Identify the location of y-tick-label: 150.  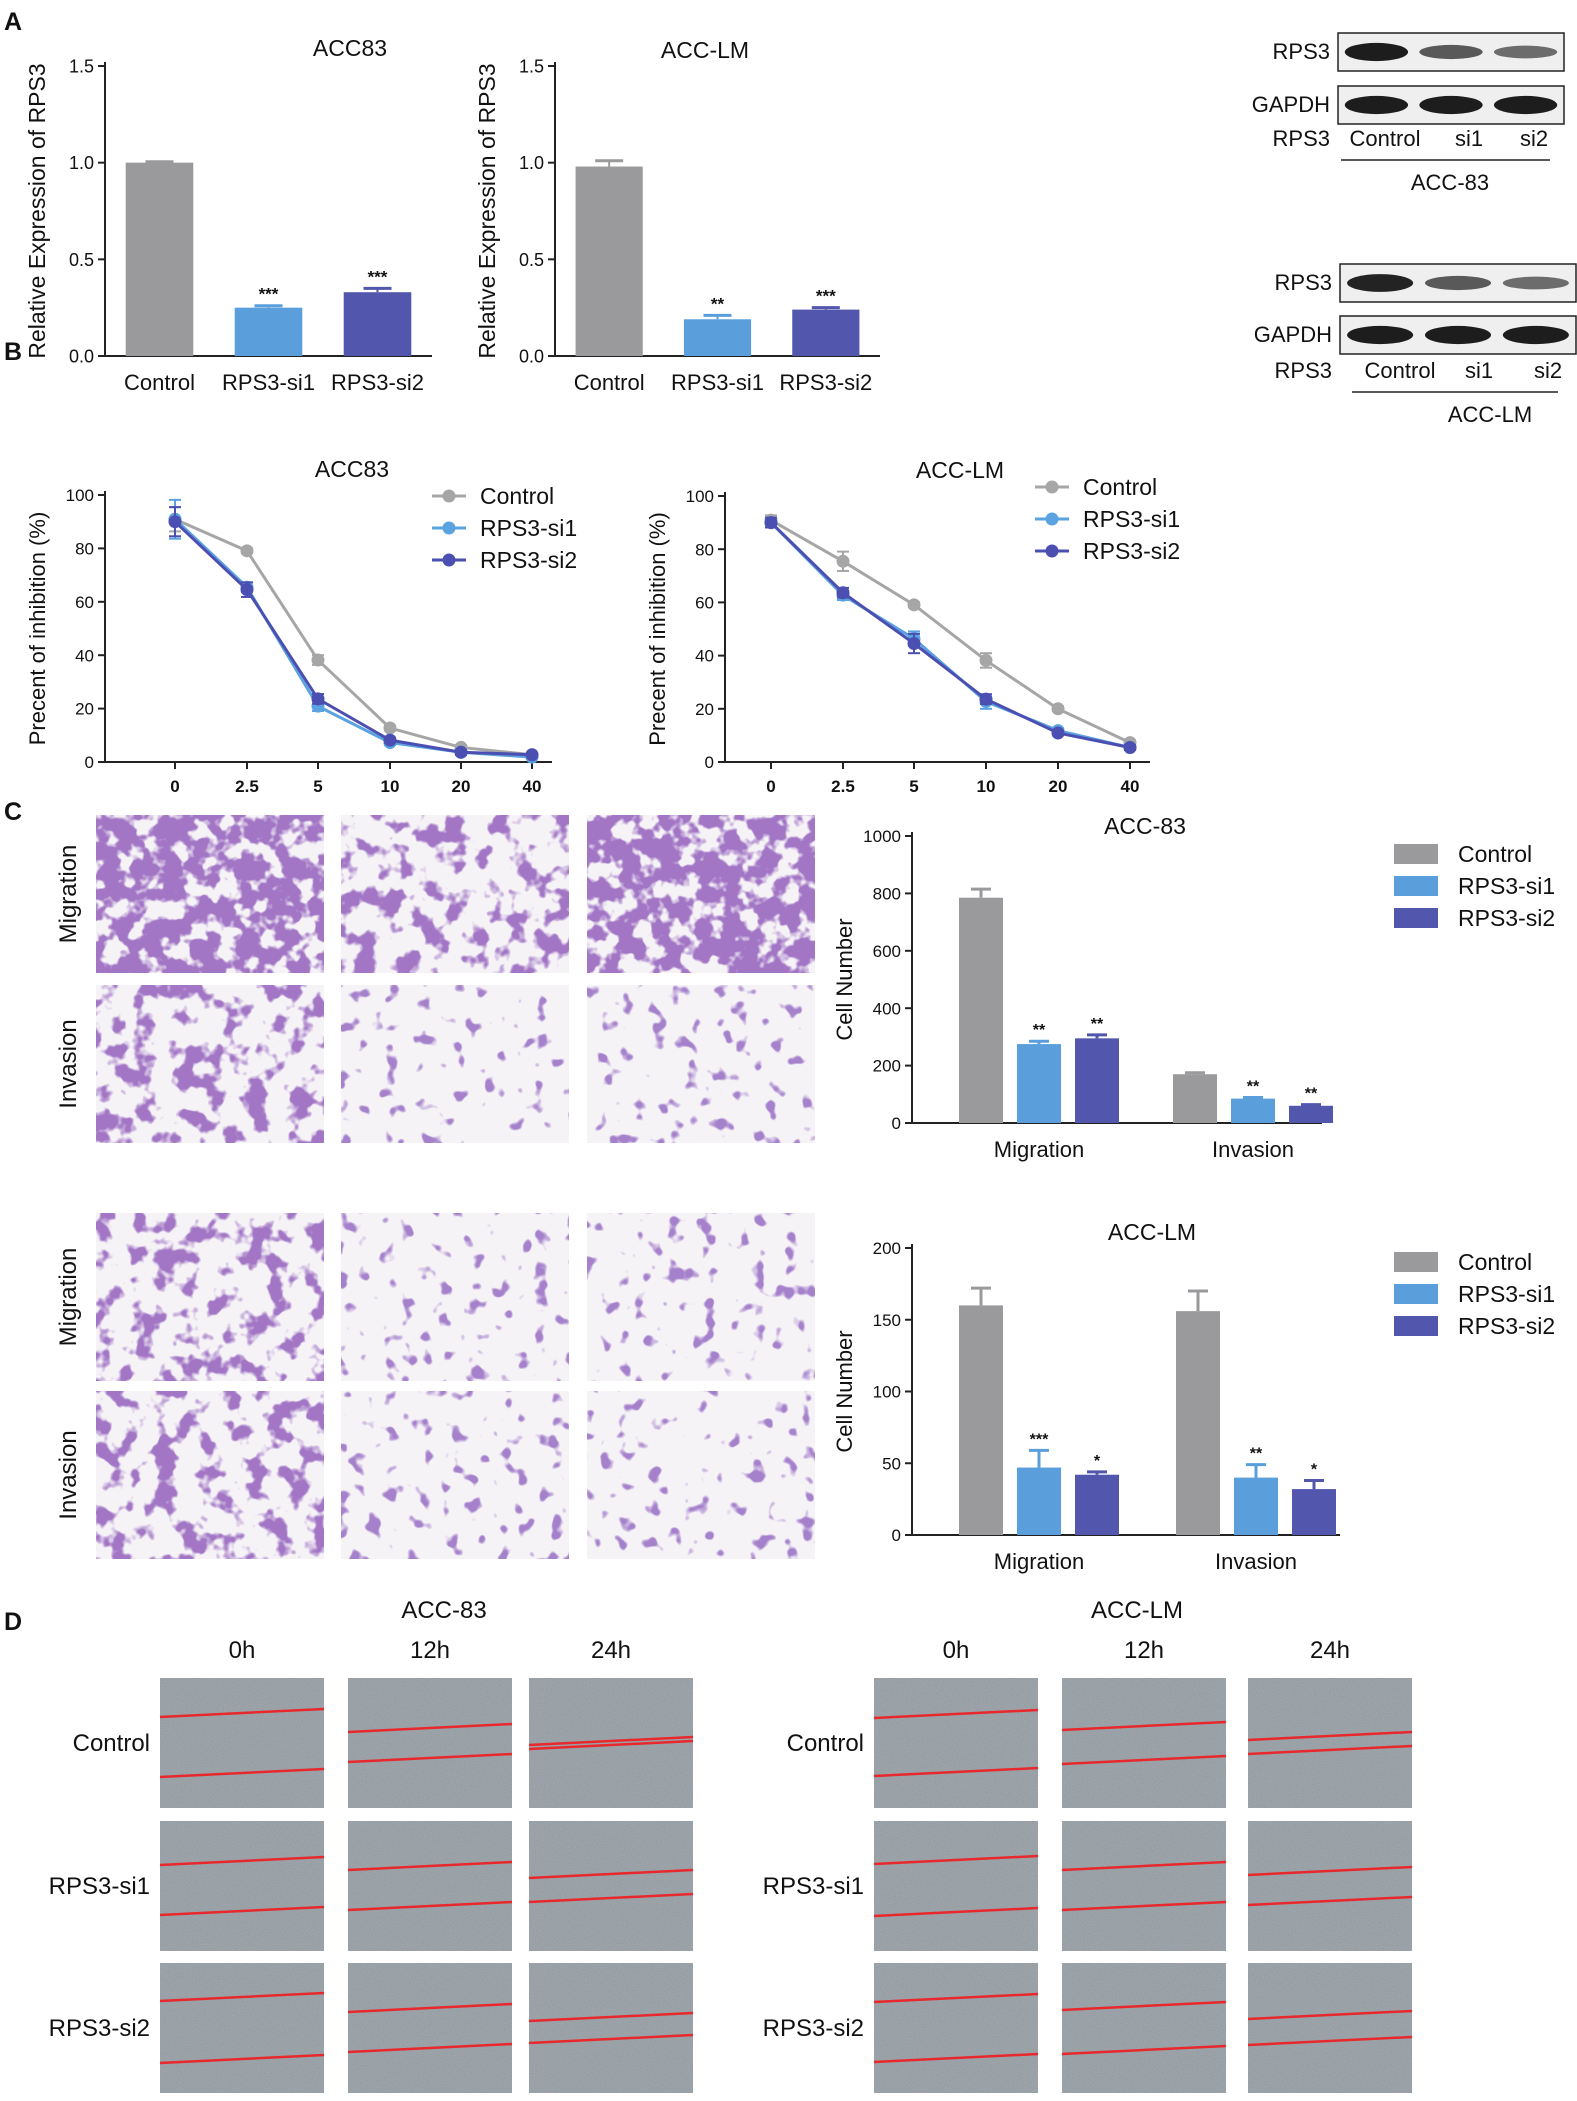
(887, 1320).